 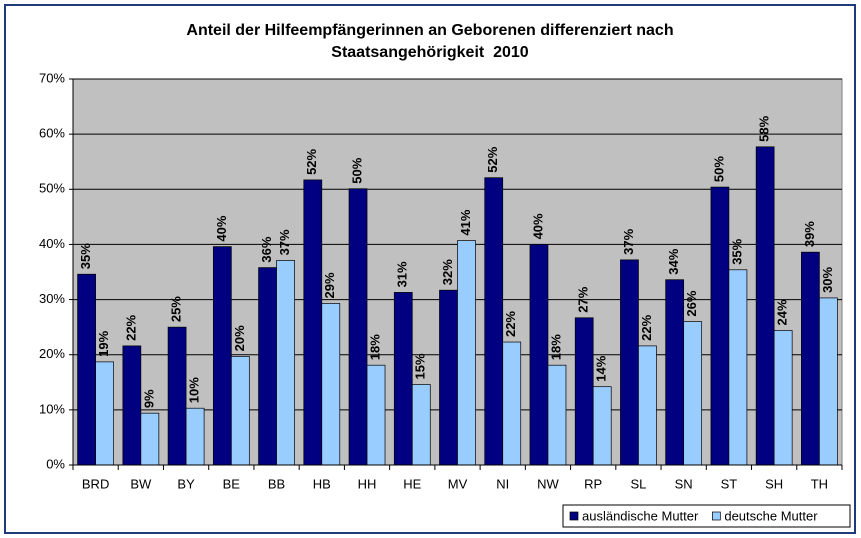 I want to click on value-label: 29%, so click(x=329, y=285).